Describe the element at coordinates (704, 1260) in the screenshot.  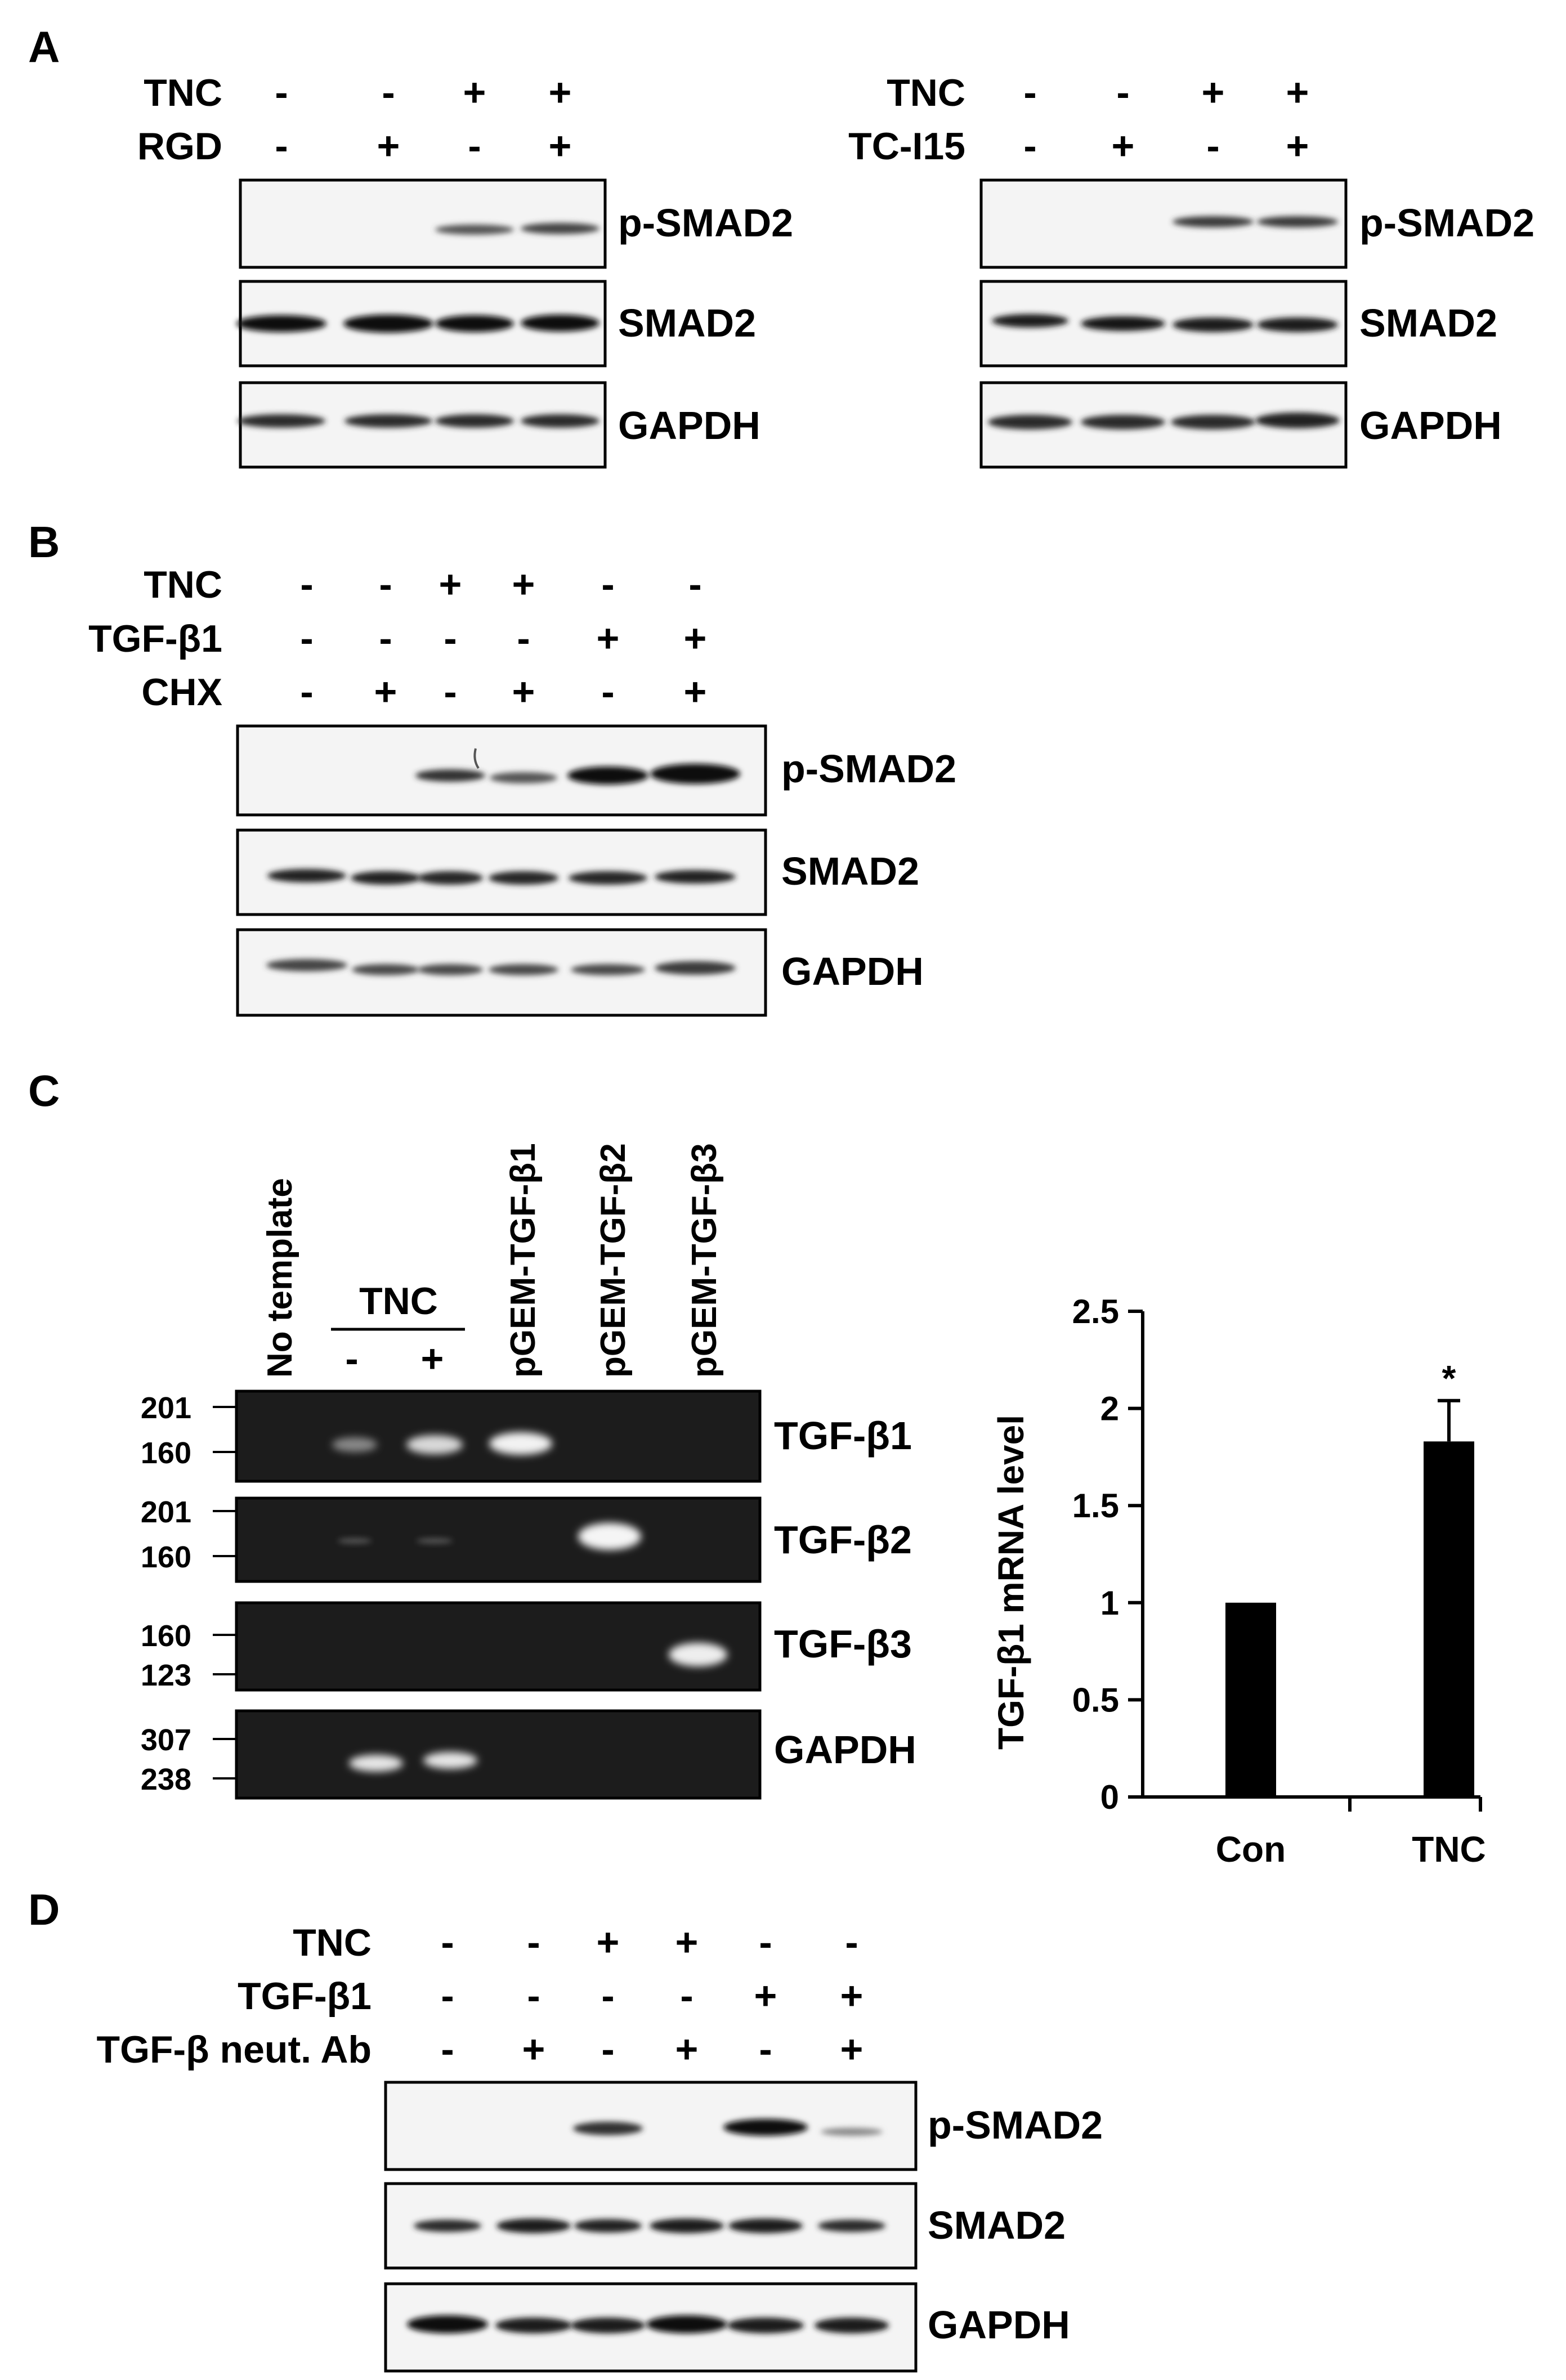
I see `lane-label: pGEM-TGF-β3` at that location.